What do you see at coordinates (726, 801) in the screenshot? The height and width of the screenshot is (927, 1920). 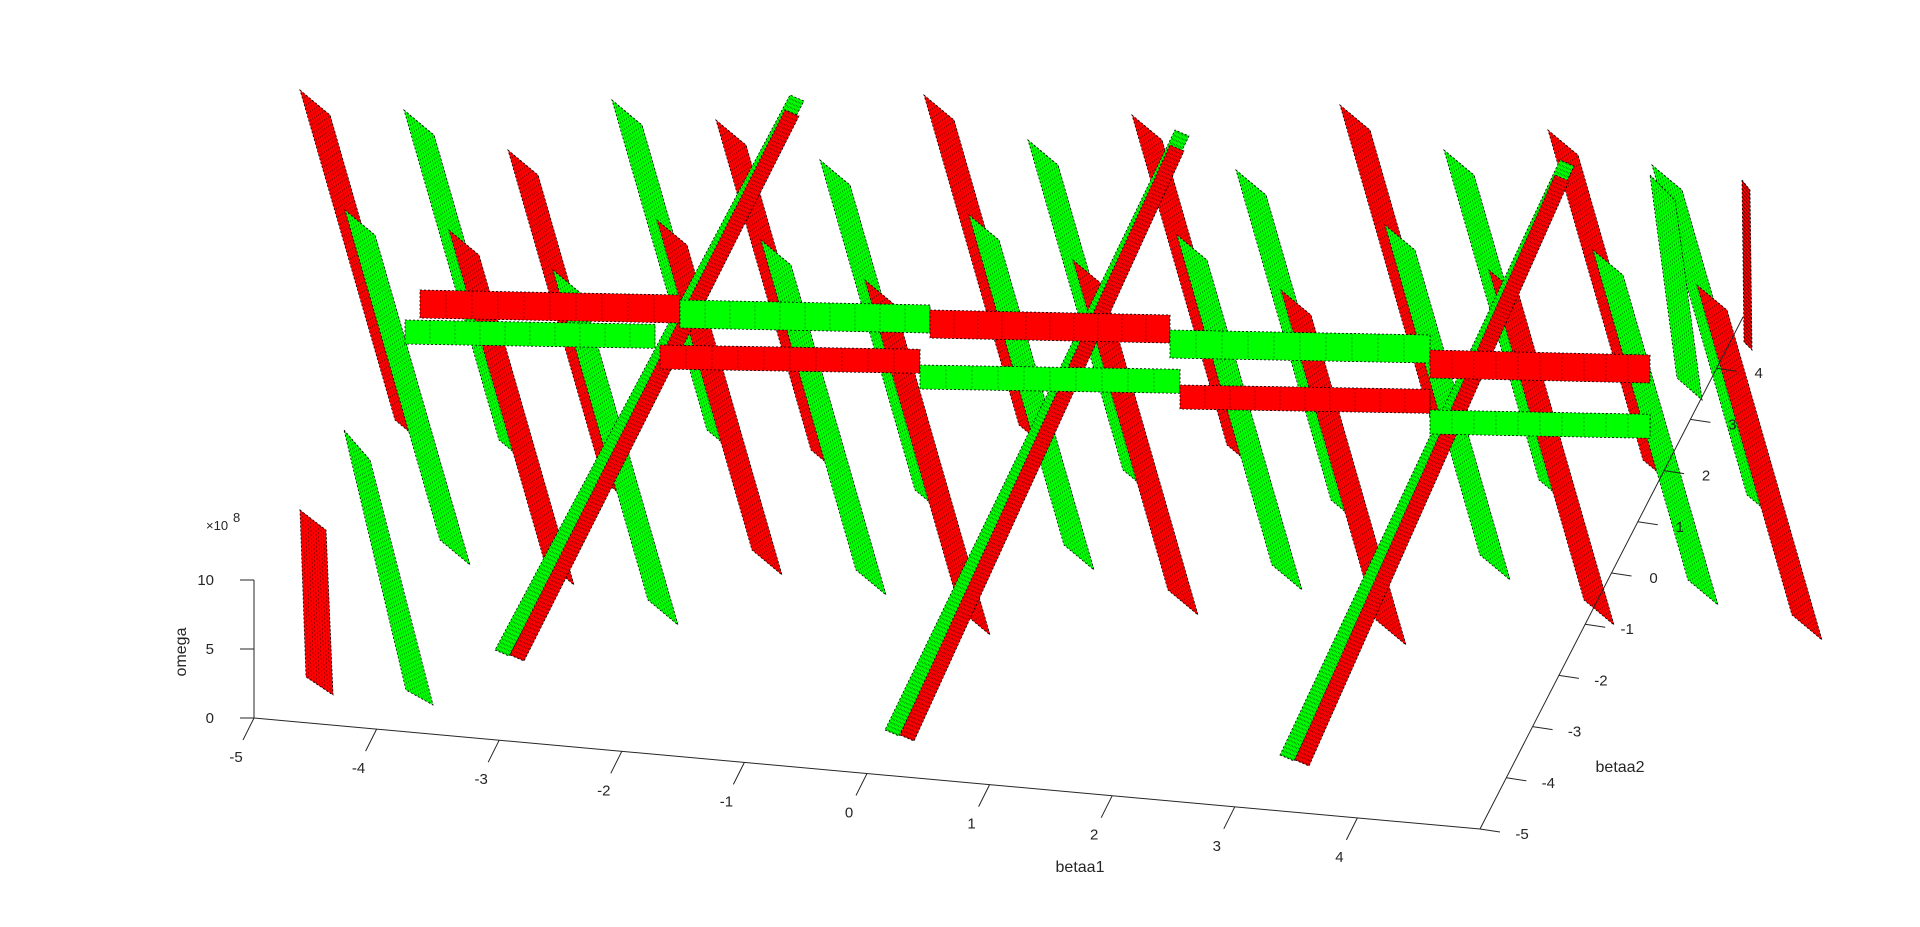 I see `x-tick-label: -1` at bounding box center [726, 801].